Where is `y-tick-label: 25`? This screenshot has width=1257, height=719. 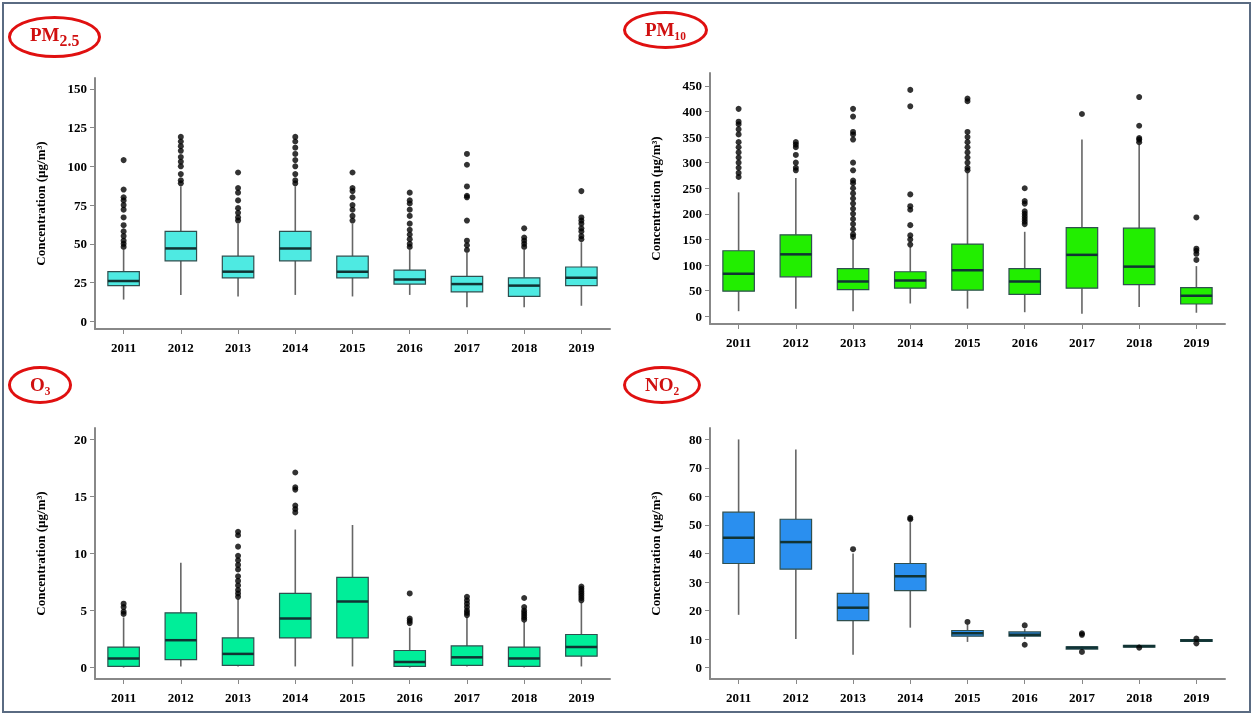 y-tick-label: 25 is located at coordinates (81, 283).